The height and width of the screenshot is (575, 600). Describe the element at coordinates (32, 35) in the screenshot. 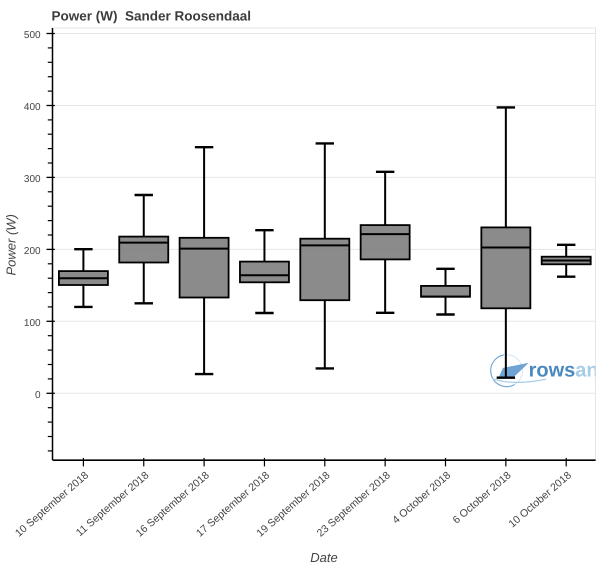

I see `svg-text: 500` at that location.